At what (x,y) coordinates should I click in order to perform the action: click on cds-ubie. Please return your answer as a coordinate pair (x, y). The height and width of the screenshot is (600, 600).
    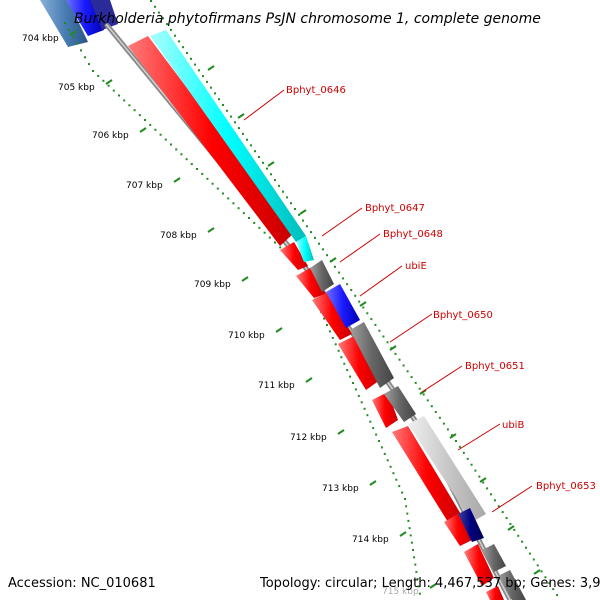
    Looking at the image, I should click on (332, 316).